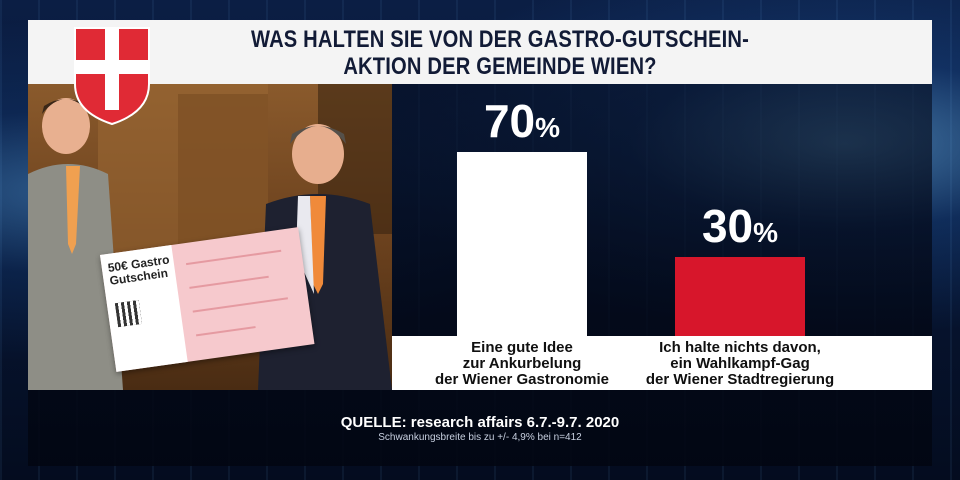 The width and height of the screenshot is (960, 480). I want to click on source-line: QUELLE: research affairs 6.7.-9.7. 2020, so click(480, 422).